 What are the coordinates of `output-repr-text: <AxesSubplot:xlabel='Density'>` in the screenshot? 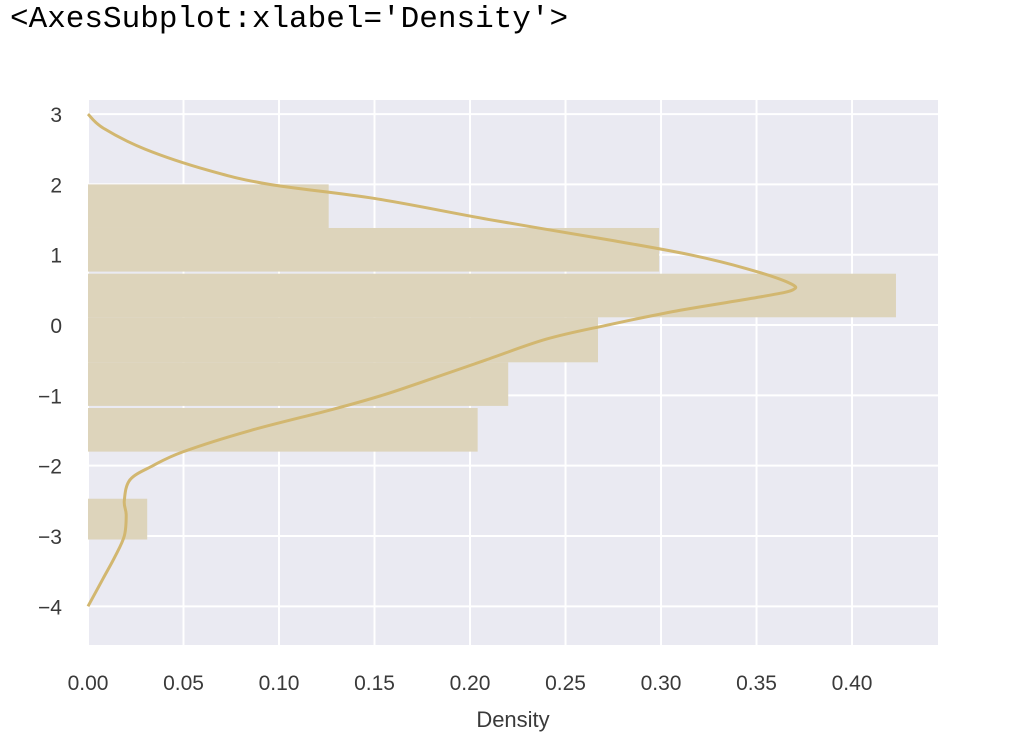 It's located at (289, 19).